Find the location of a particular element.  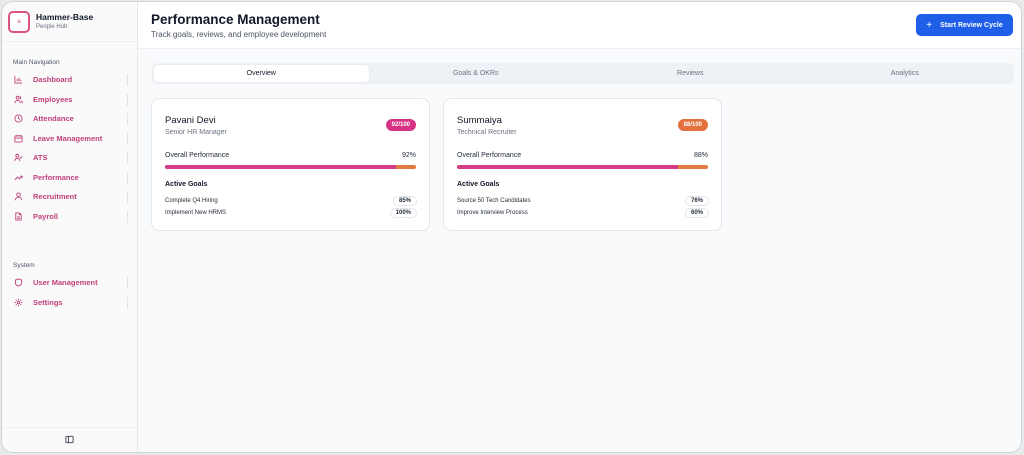

sidebar-item-label: Dashboard is located at coordinates (53, 80).